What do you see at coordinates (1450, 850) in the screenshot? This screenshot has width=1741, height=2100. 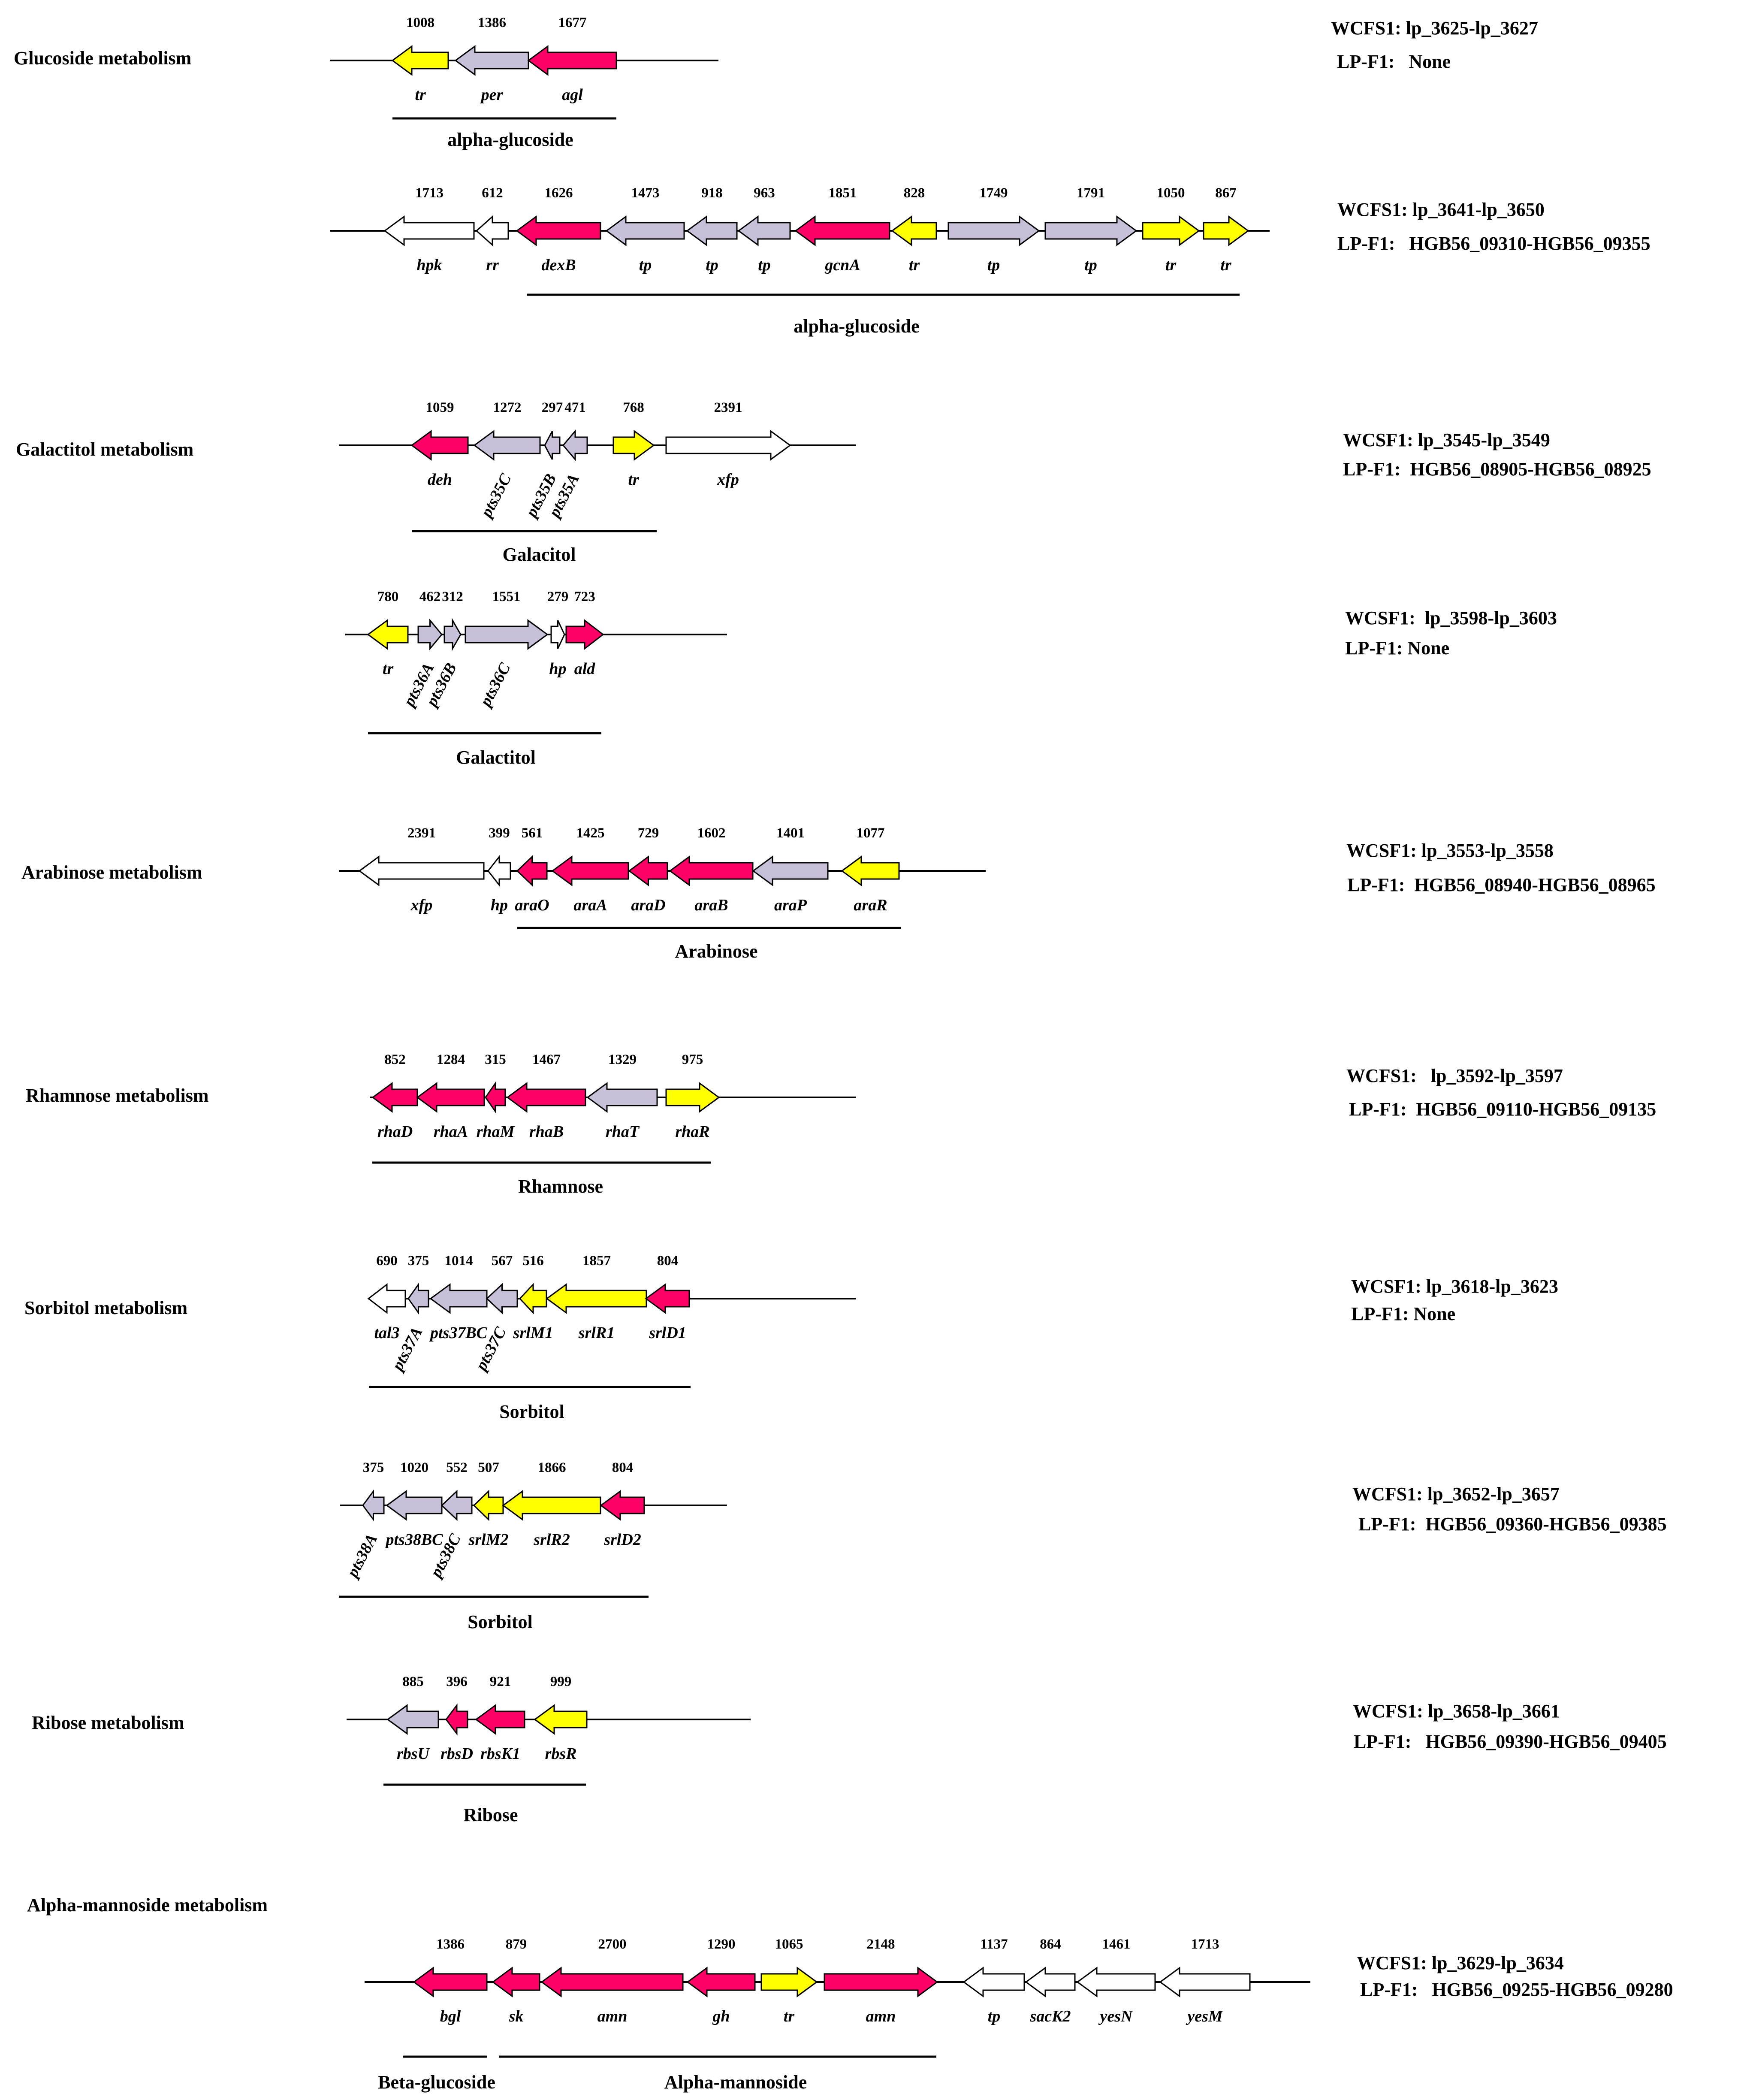 I see `wcfs1-locus: WCSF1: lp_3553-lp_3558` at bounding box center [1450, 850].